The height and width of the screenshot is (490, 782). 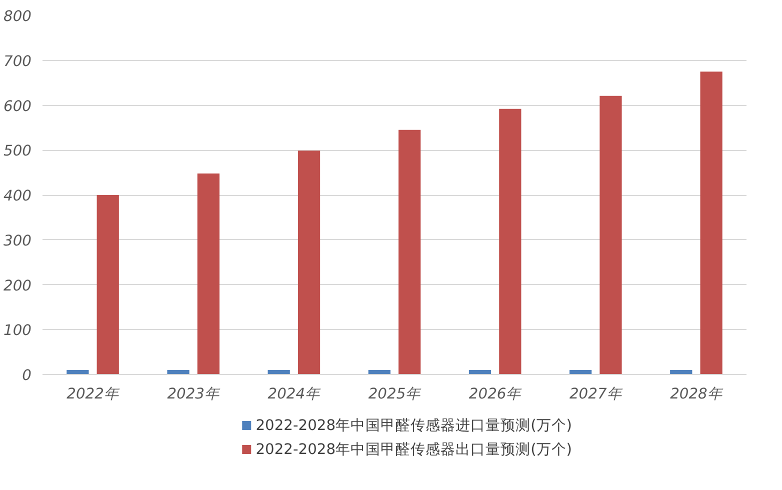 What do you see at coordinates (18, 16) in the screenshot?
I see `y-tick-label: 800` at bounding box center [18, 16].